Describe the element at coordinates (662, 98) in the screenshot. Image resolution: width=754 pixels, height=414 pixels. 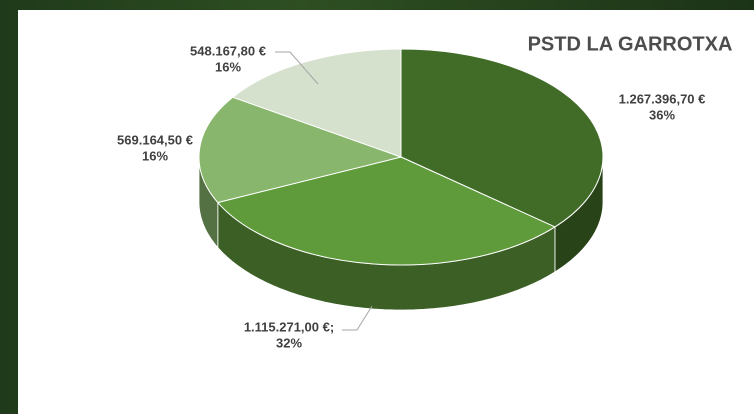
I see `value-label: 1.267.396,70 €` at that location.